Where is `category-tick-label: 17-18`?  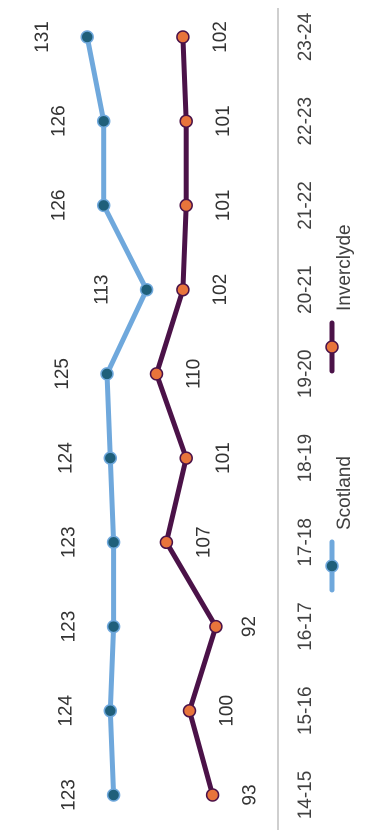 category-tick-label: 17-18 is located at coordinates (305, 542).